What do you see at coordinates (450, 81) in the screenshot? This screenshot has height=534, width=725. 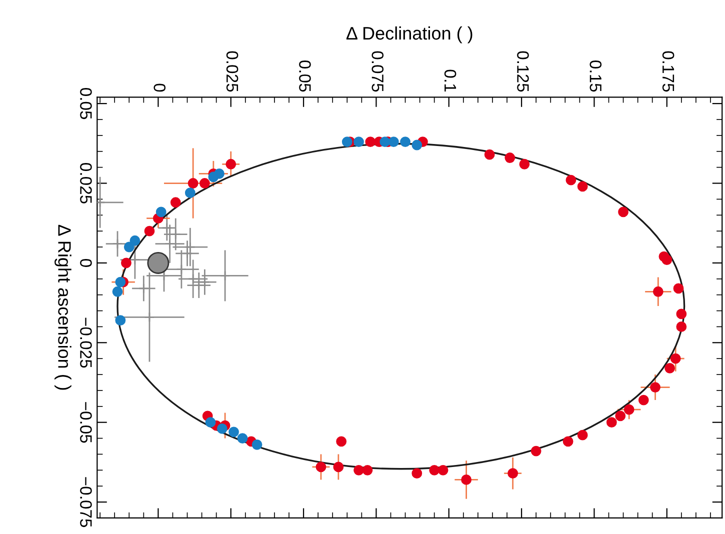 I see `x-tick-label: 0.1` at bounding box center [450, 81].